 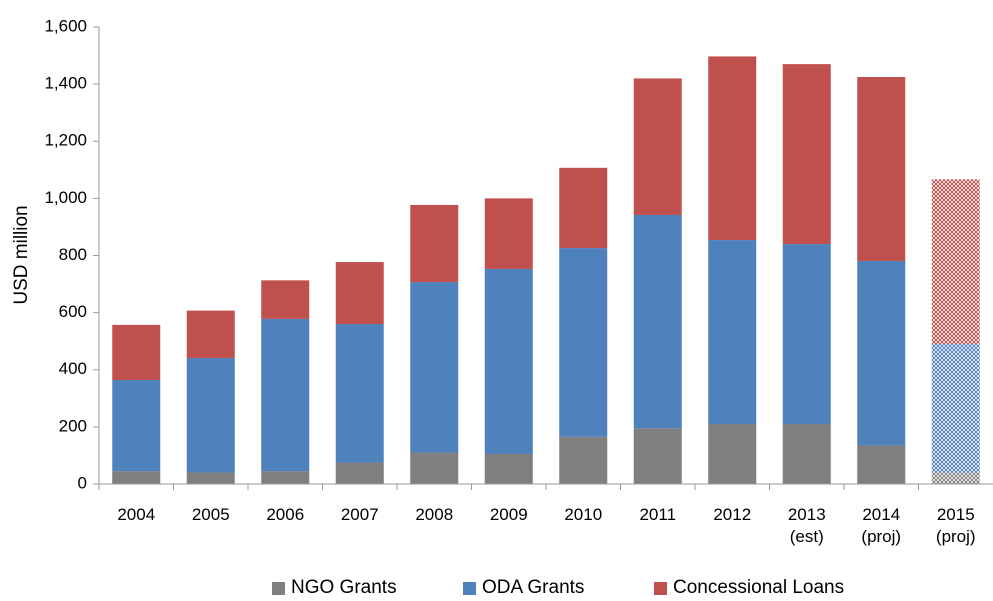 I want to click on legend-label: ODA Grants, so click(x=533, y=587).